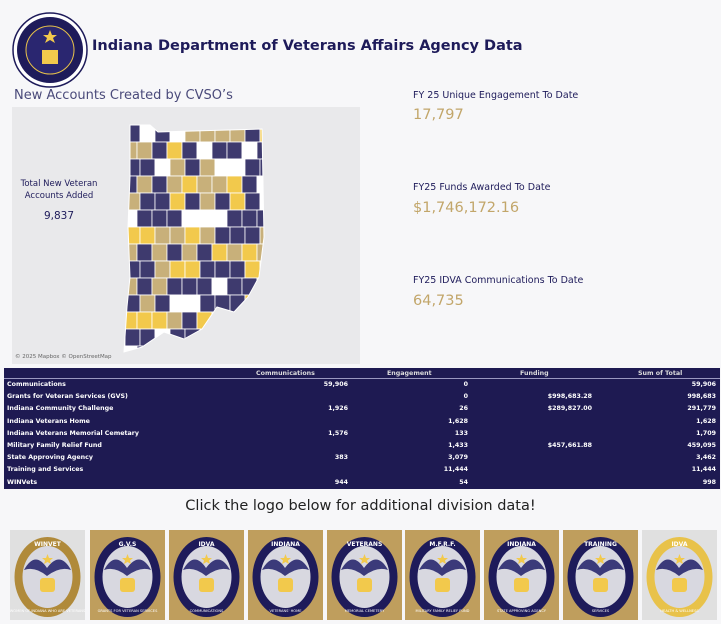 This screenshot has width=721, height=624. What do you see at coordinates (362, 483) in the screenshot?
I see `table-row: WINVets 944 54 998` at bounding box center [362, 483].